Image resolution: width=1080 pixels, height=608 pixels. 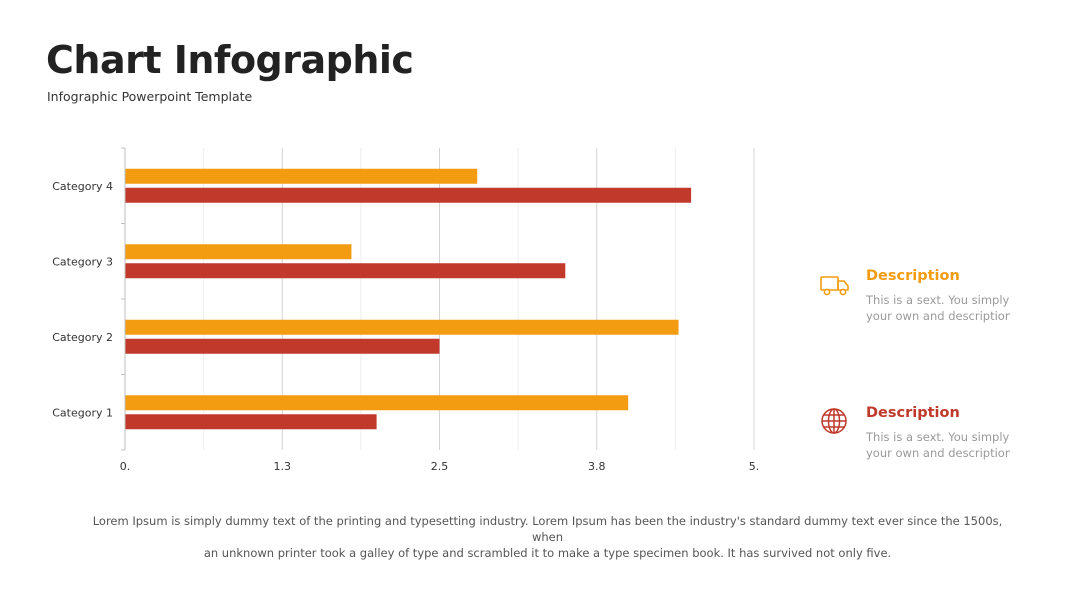 What do you see at coordinates (82, 261) in the screenshot?
I see `category-label: Category 3` at bounding box center [82, 261].